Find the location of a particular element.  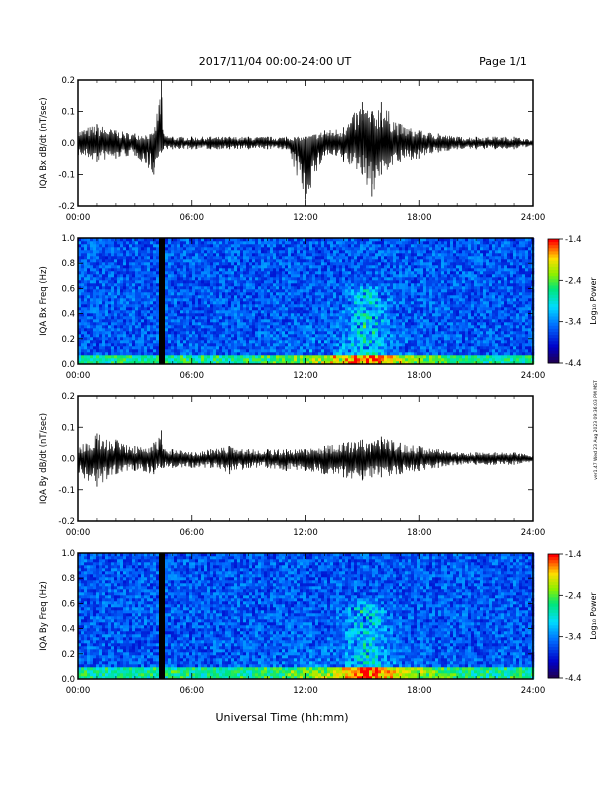

page-number: Page 1/1 is located at coordinates (503, 61).